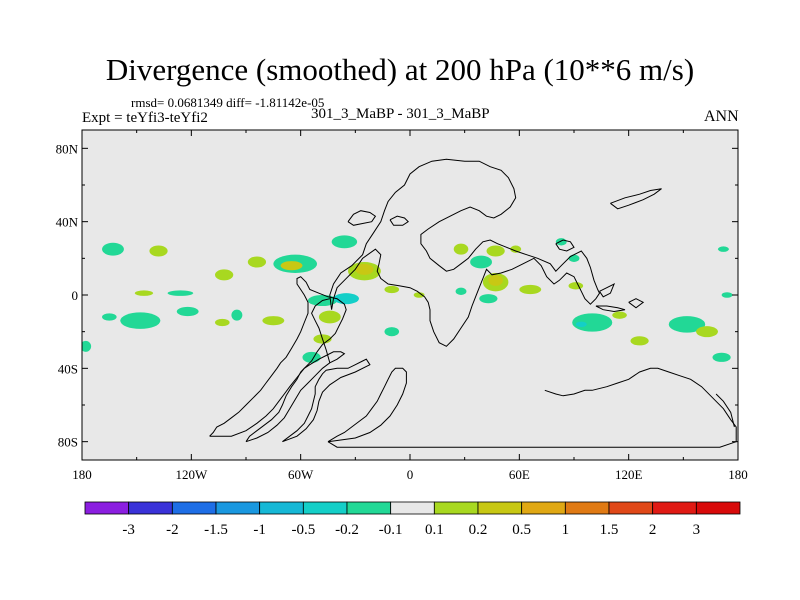  Describe the element at coordinates (145, 118) in the screenshot. I see `expt-label: Expt = teYfi3-teYfi2` at that location.